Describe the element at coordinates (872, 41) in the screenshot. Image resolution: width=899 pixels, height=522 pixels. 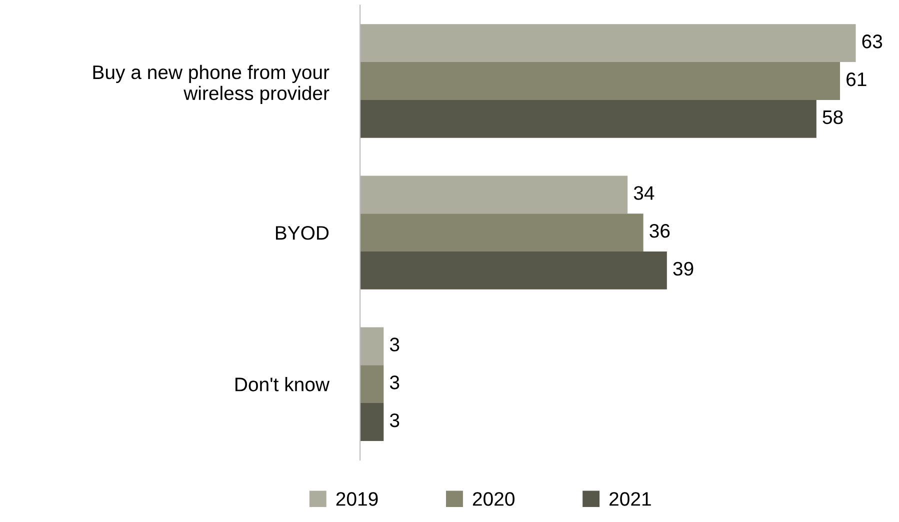
I see `data-label: 63` at that location.